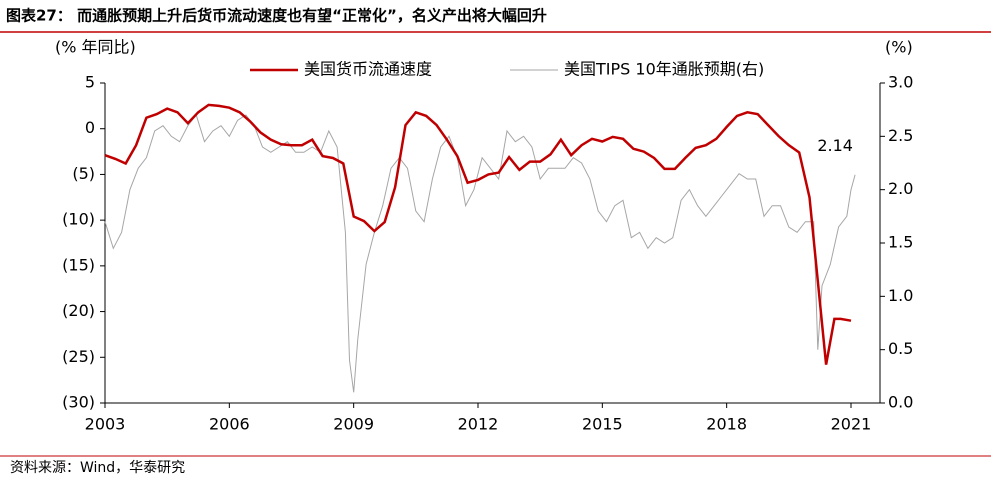  What do you see at coordinates (90, 127) in the screenshot?
I see `y-tick-label: 0` at bounding box center [90, 127].